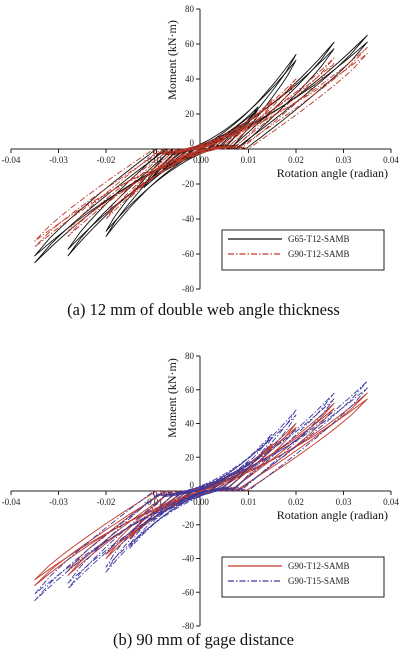 The height and width of the screenshot is (658, 407). What do you see at coordinates (319, 581) in the screenshot?
I see `legend-label: G90-T15-SAMB` at bounding box center [319, 581].